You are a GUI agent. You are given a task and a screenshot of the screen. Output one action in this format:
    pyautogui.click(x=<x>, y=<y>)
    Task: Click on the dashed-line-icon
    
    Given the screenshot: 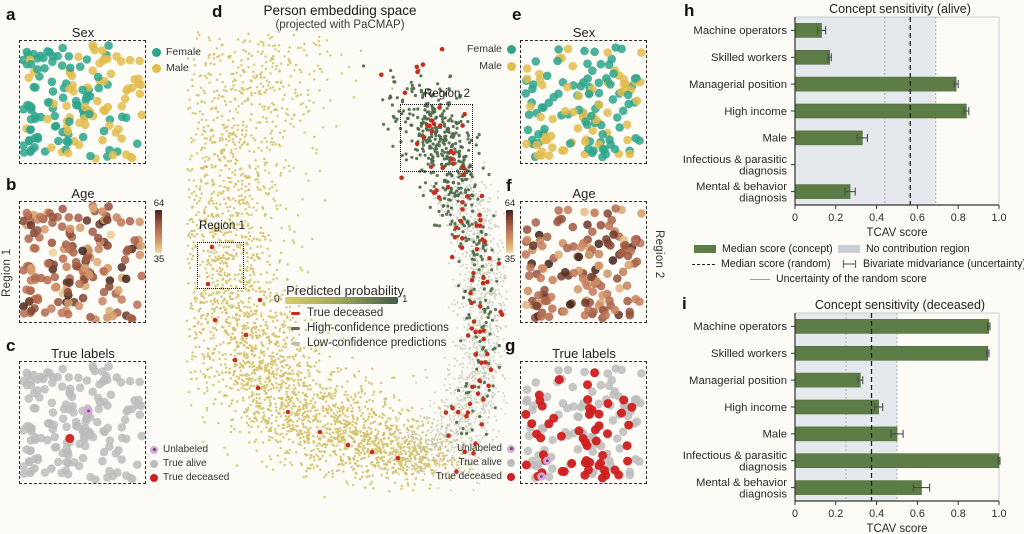 What is the action you would take?
    pyautogui.click(x=703, y=264)
    